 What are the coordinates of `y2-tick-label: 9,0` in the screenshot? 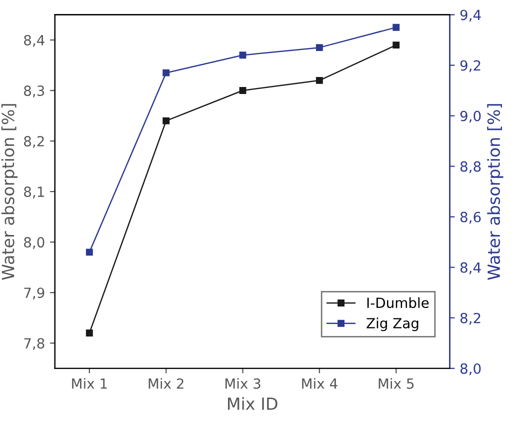 It's located at (470, 116).